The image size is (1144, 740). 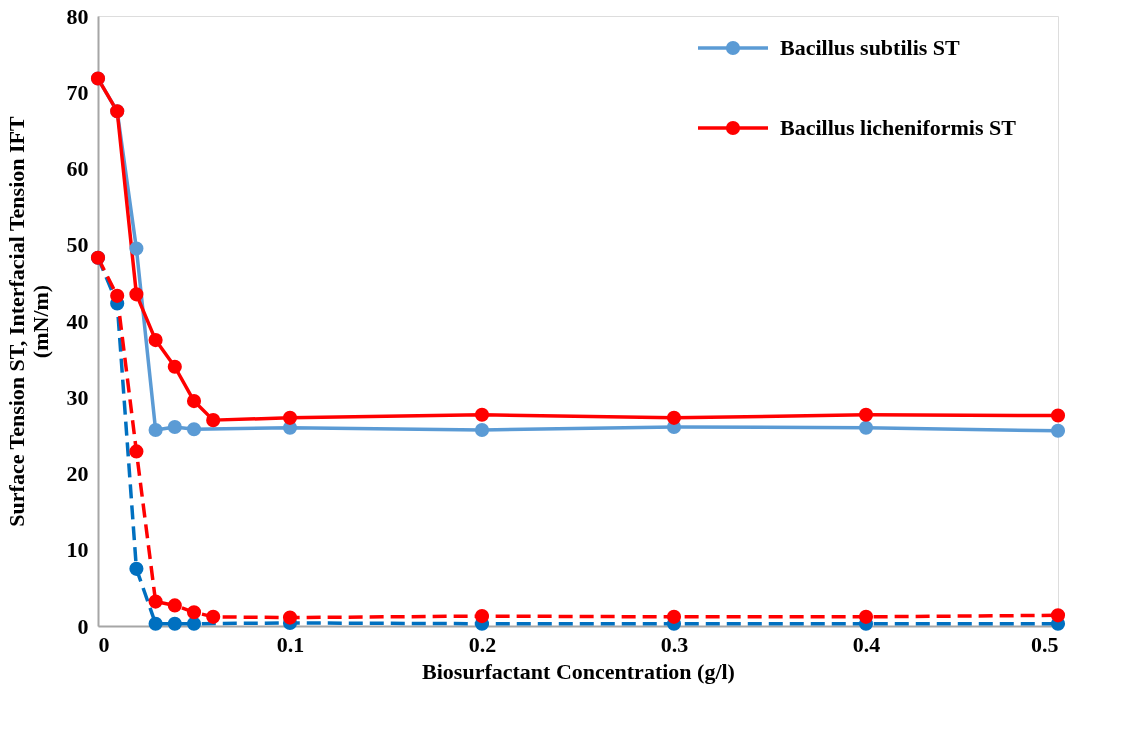 I want to click on x-tick-label: 0, so click(x=104, y=644).